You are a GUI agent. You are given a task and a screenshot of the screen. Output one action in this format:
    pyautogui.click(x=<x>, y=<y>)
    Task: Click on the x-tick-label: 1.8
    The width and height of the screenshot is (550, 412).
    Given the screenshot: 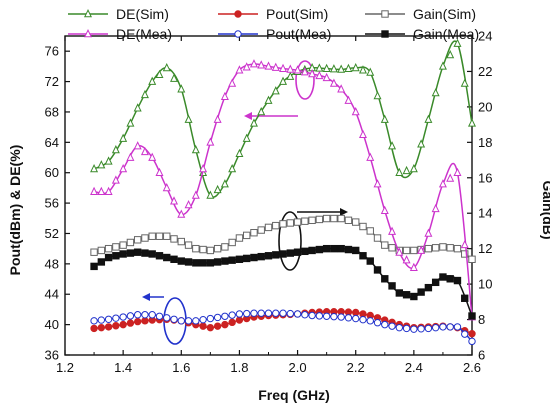 What is the action you would take?
    pyautogui.click(x=239, y=367)
    